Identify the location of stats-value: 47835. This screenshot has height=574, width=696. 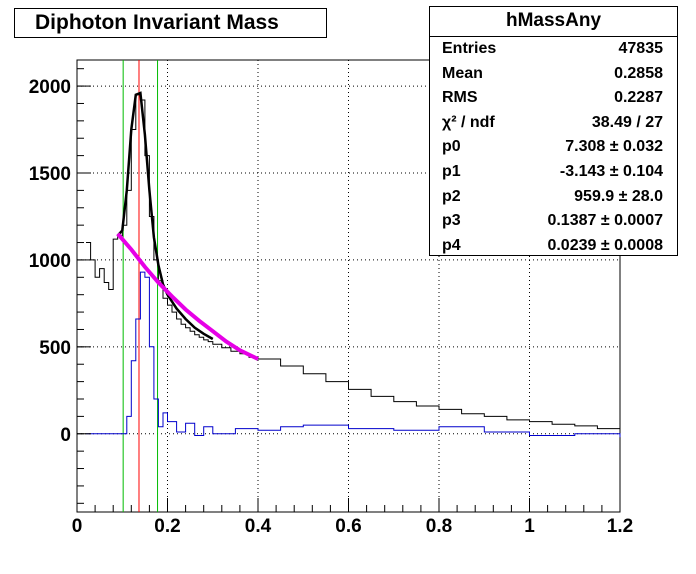
(641, 48).